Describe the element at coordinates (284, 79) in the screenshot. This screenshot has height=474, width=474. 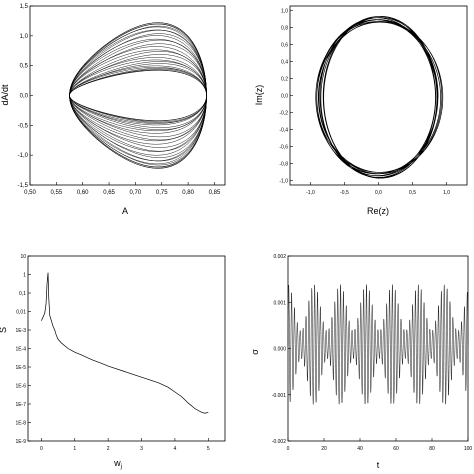
I see `y-tick-label: 0,2` at that location.